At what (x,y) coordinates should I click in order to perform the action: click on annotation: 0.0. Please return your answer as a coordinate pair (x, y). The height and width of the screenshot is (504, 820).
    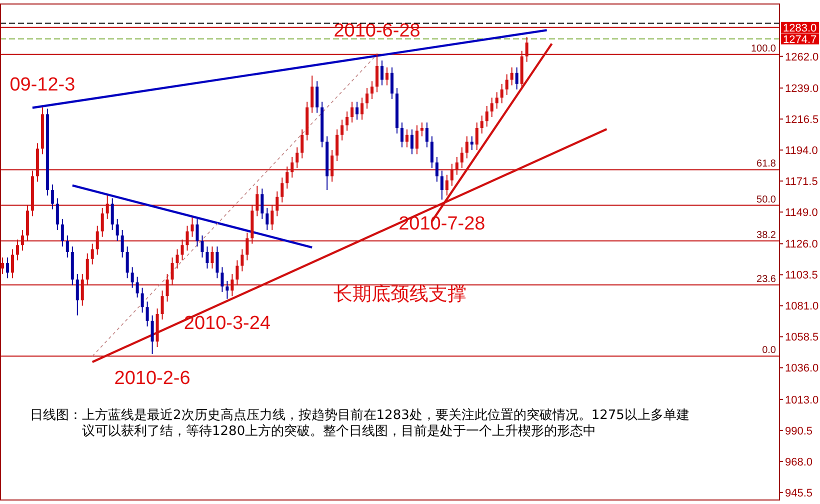
    Looking at the image, I should click on (769, 350).